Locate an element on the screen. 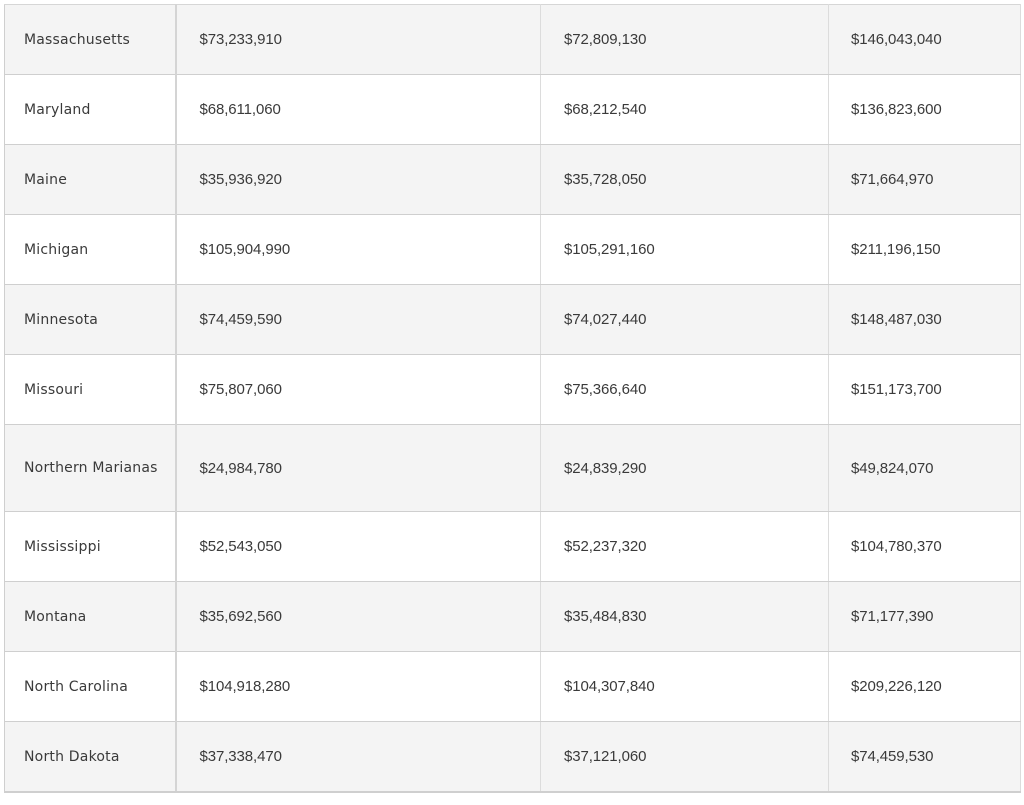 This screenshot has height=805, width=1024. total-cell: $151,173,700 is located at coordinates (924, 389).